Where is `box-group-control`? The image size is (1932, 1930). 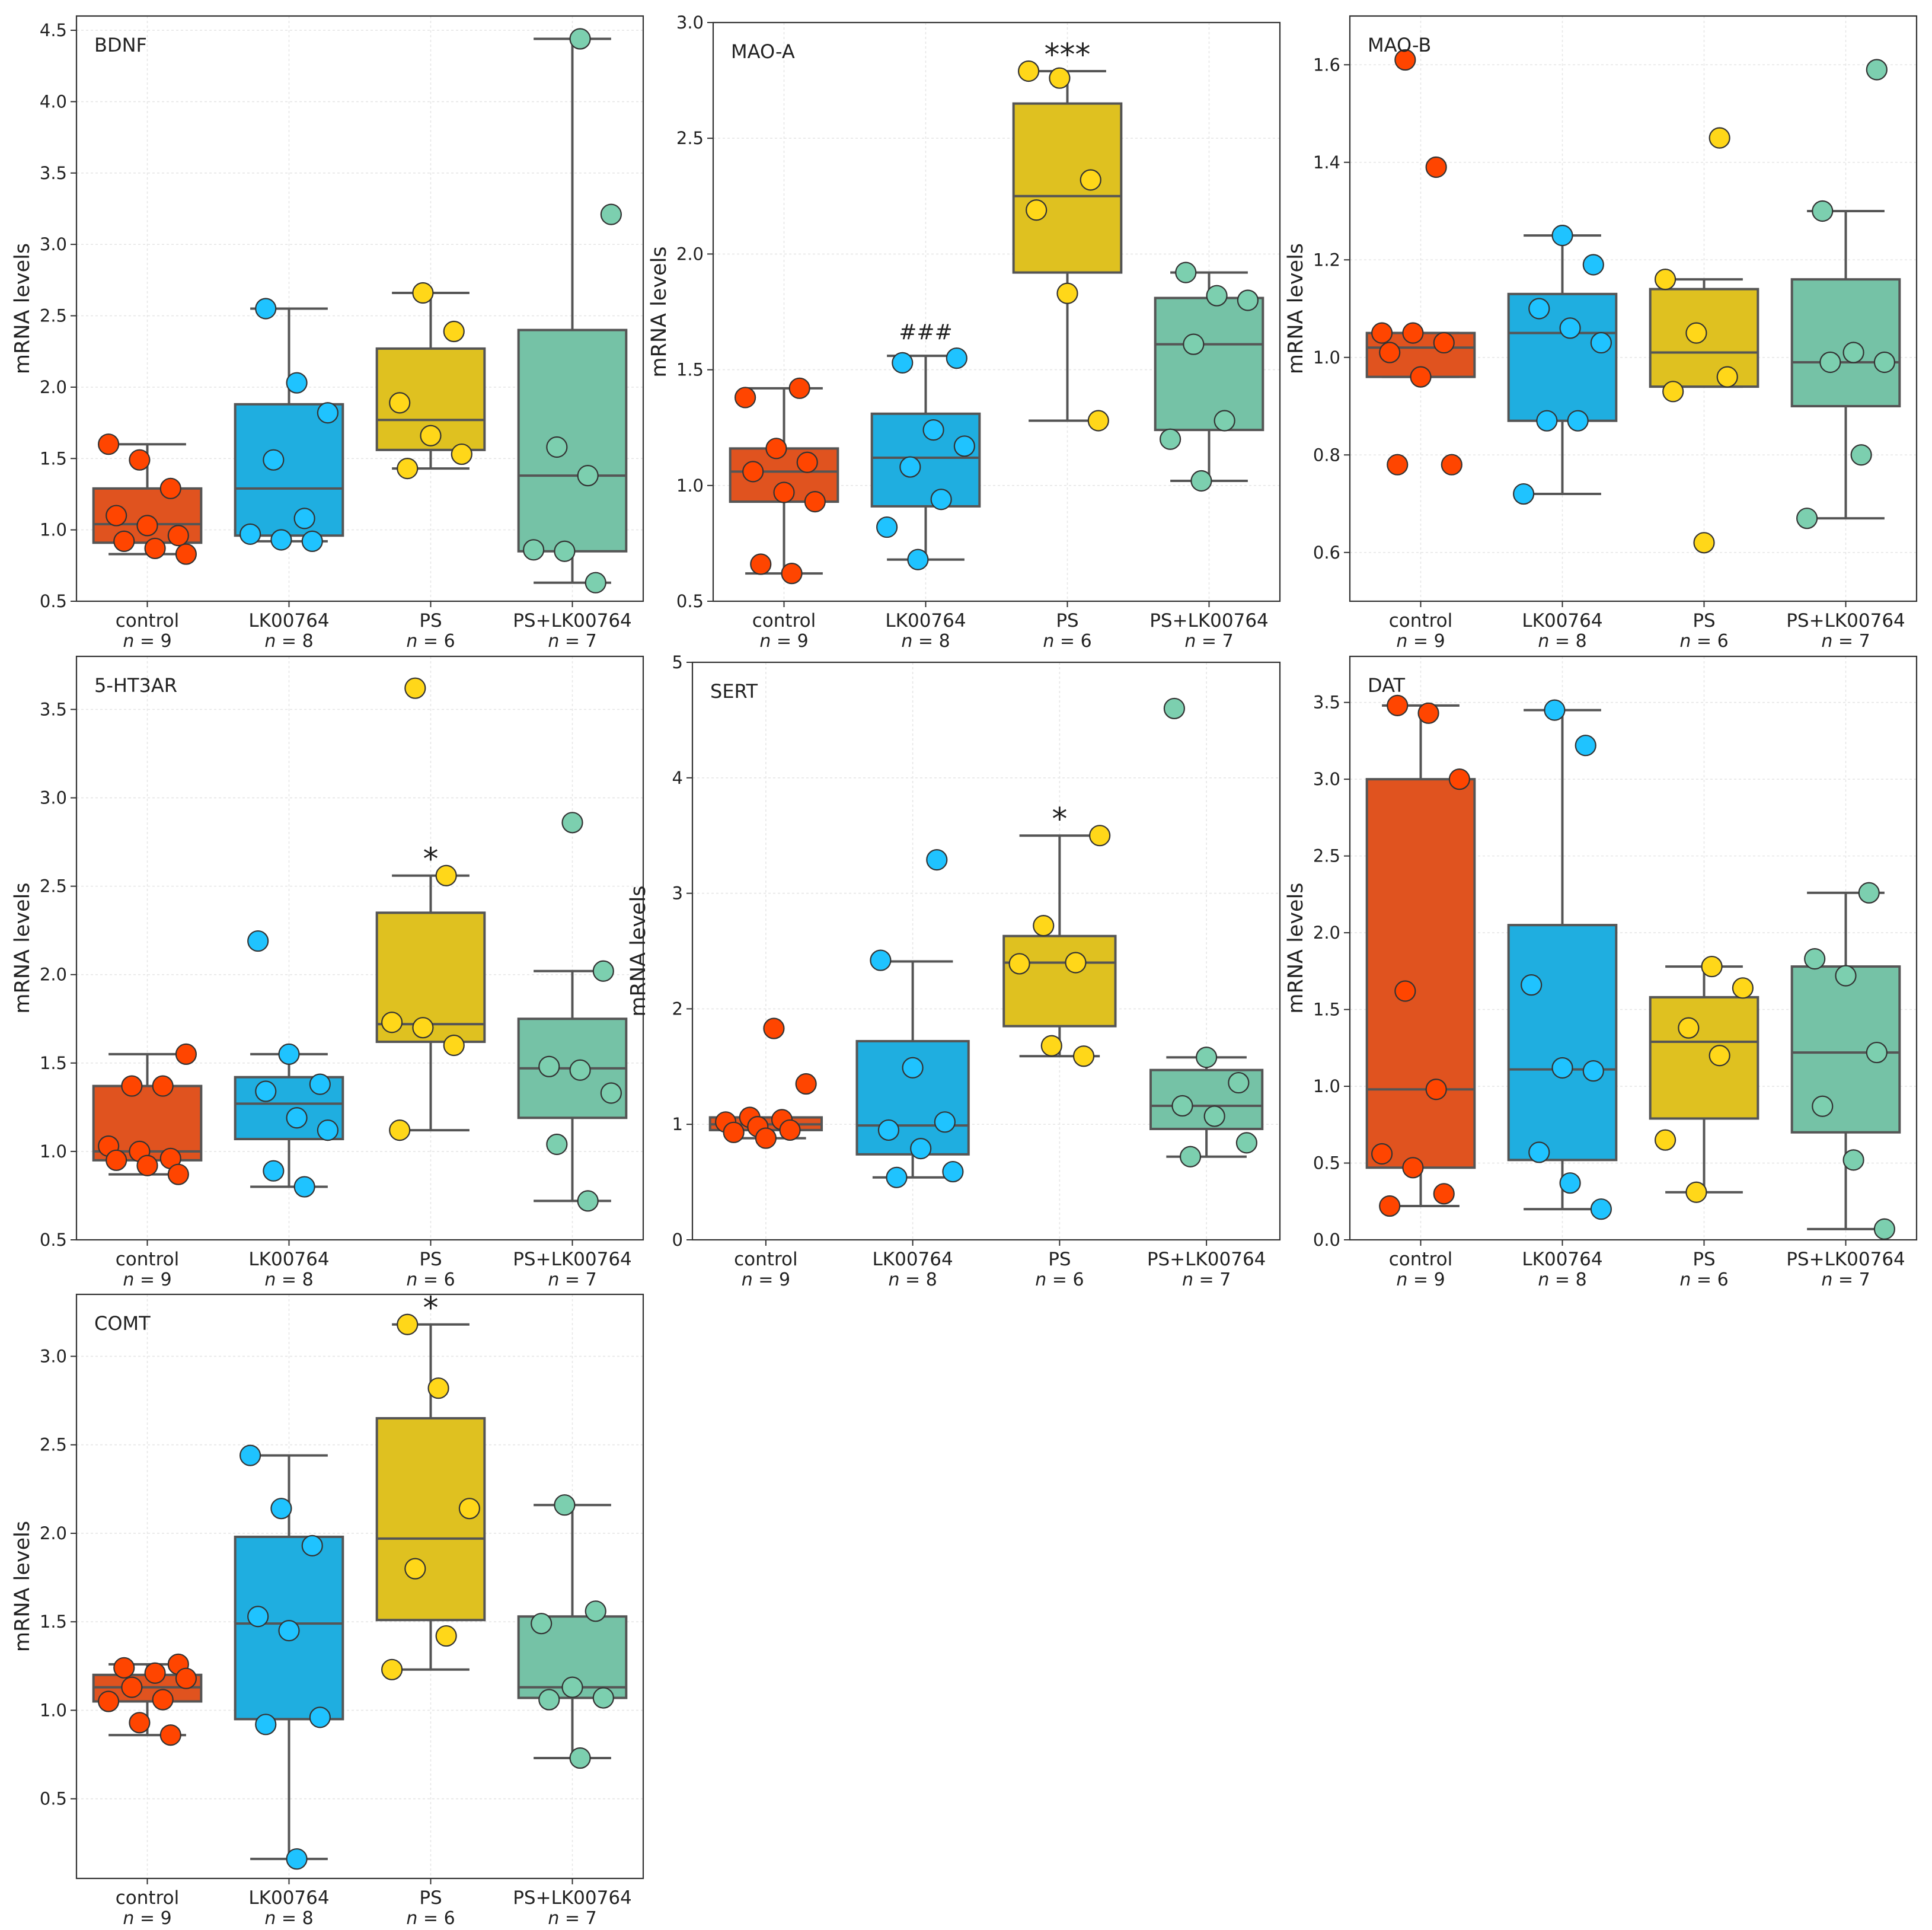 box-group-control is located at coordinates (1420, 956).